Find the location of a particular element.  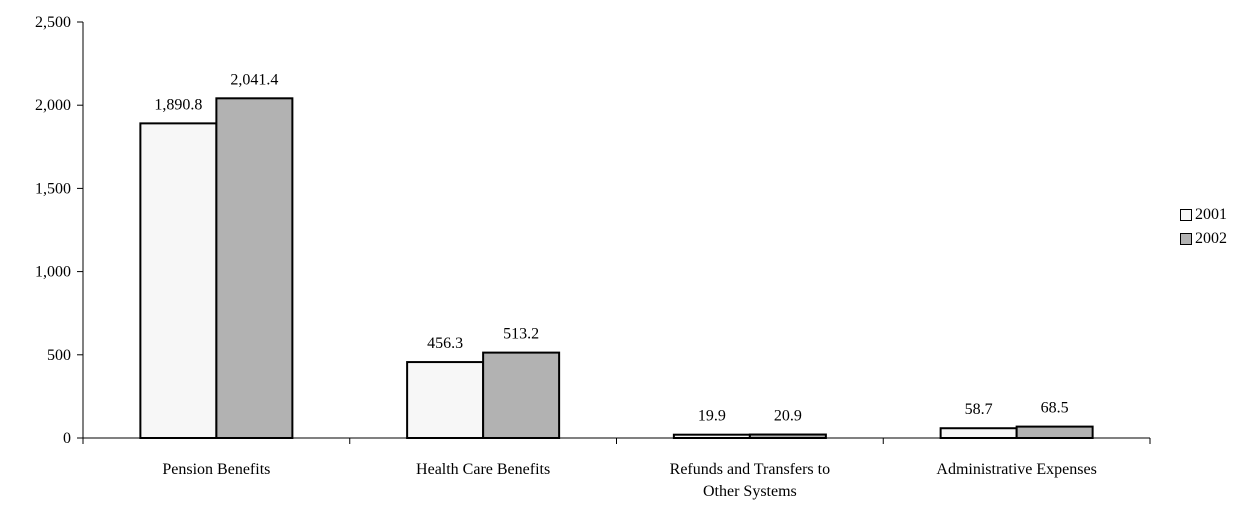

data-label-2002: 513.2 is located at coordinates (521, 334).